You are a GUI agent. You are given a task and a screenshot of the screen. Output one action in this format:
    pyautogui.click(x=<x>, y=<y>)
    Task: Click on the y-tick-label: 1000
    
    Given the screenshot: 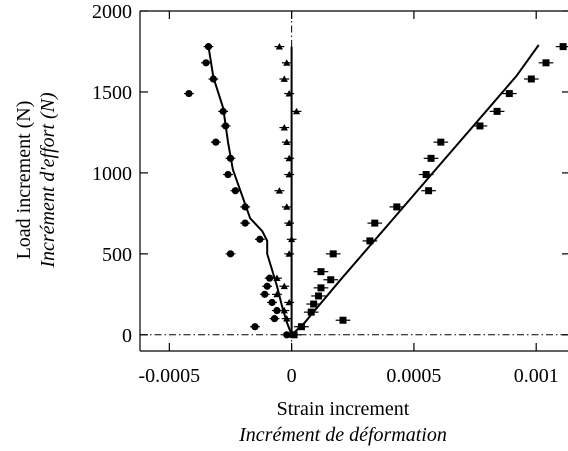 What is the action you would take?
    pyautogui.click(x=112, y=174)
    